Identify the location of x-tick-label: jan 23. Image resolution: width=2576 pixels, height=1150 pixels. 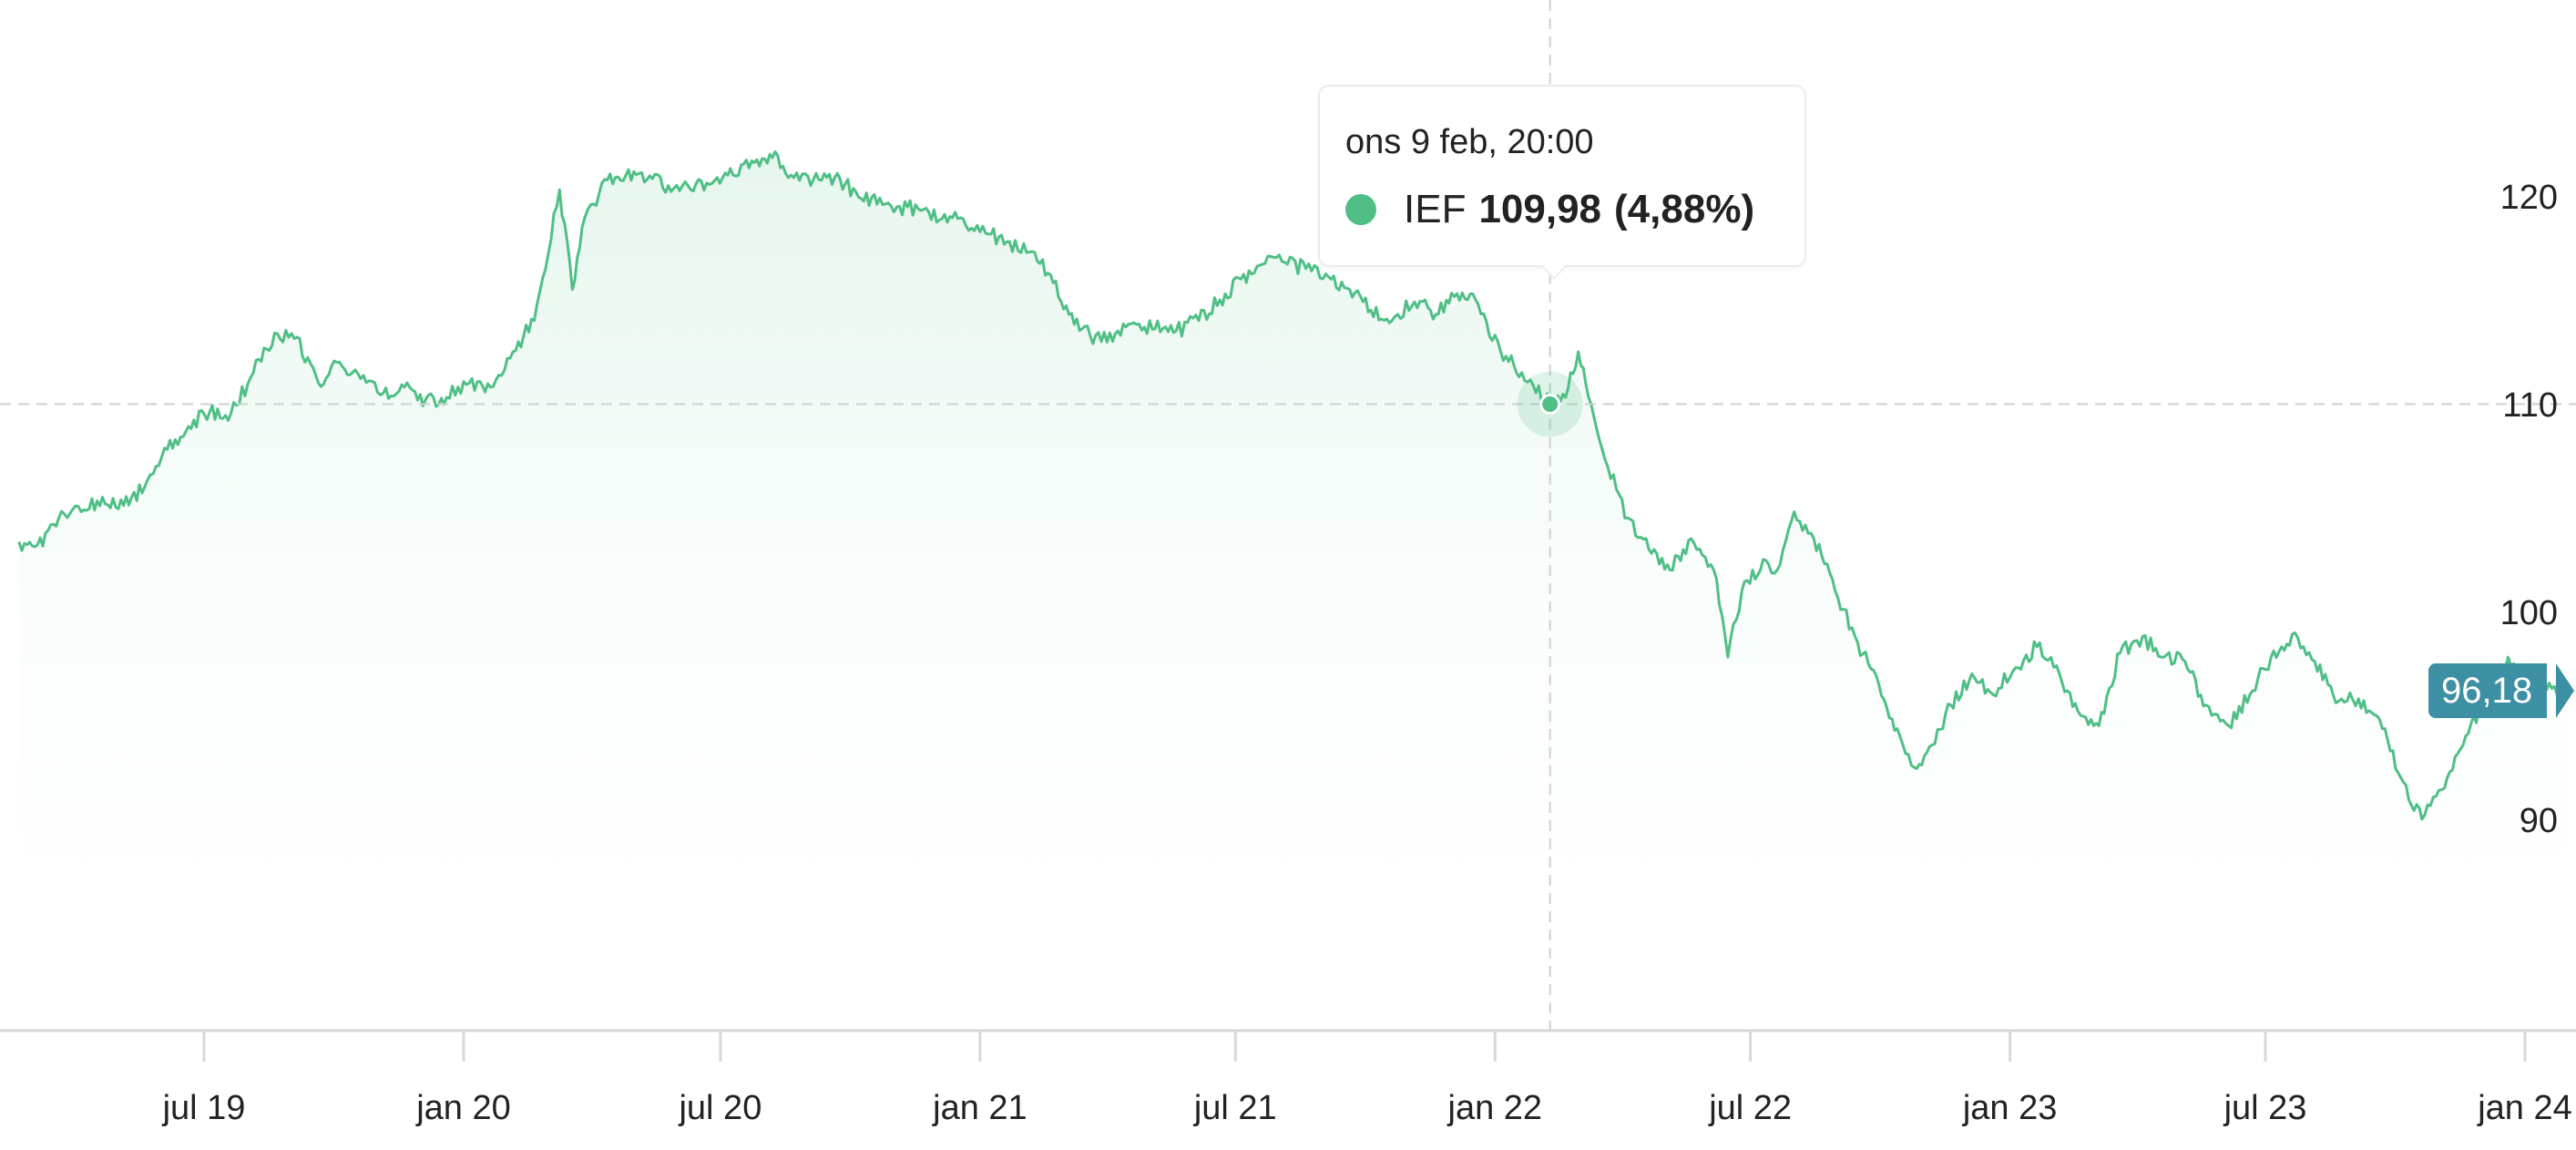
(2010, 1108).